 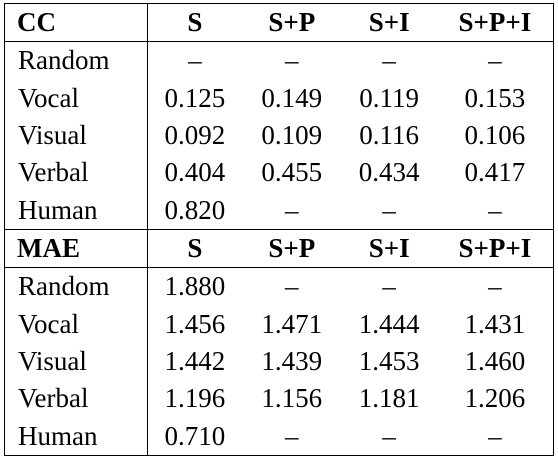 What do you see at coordinates (195, 134) in the screenshot?
I see `table-cell: 0.092` at bounding box center [195, 134].